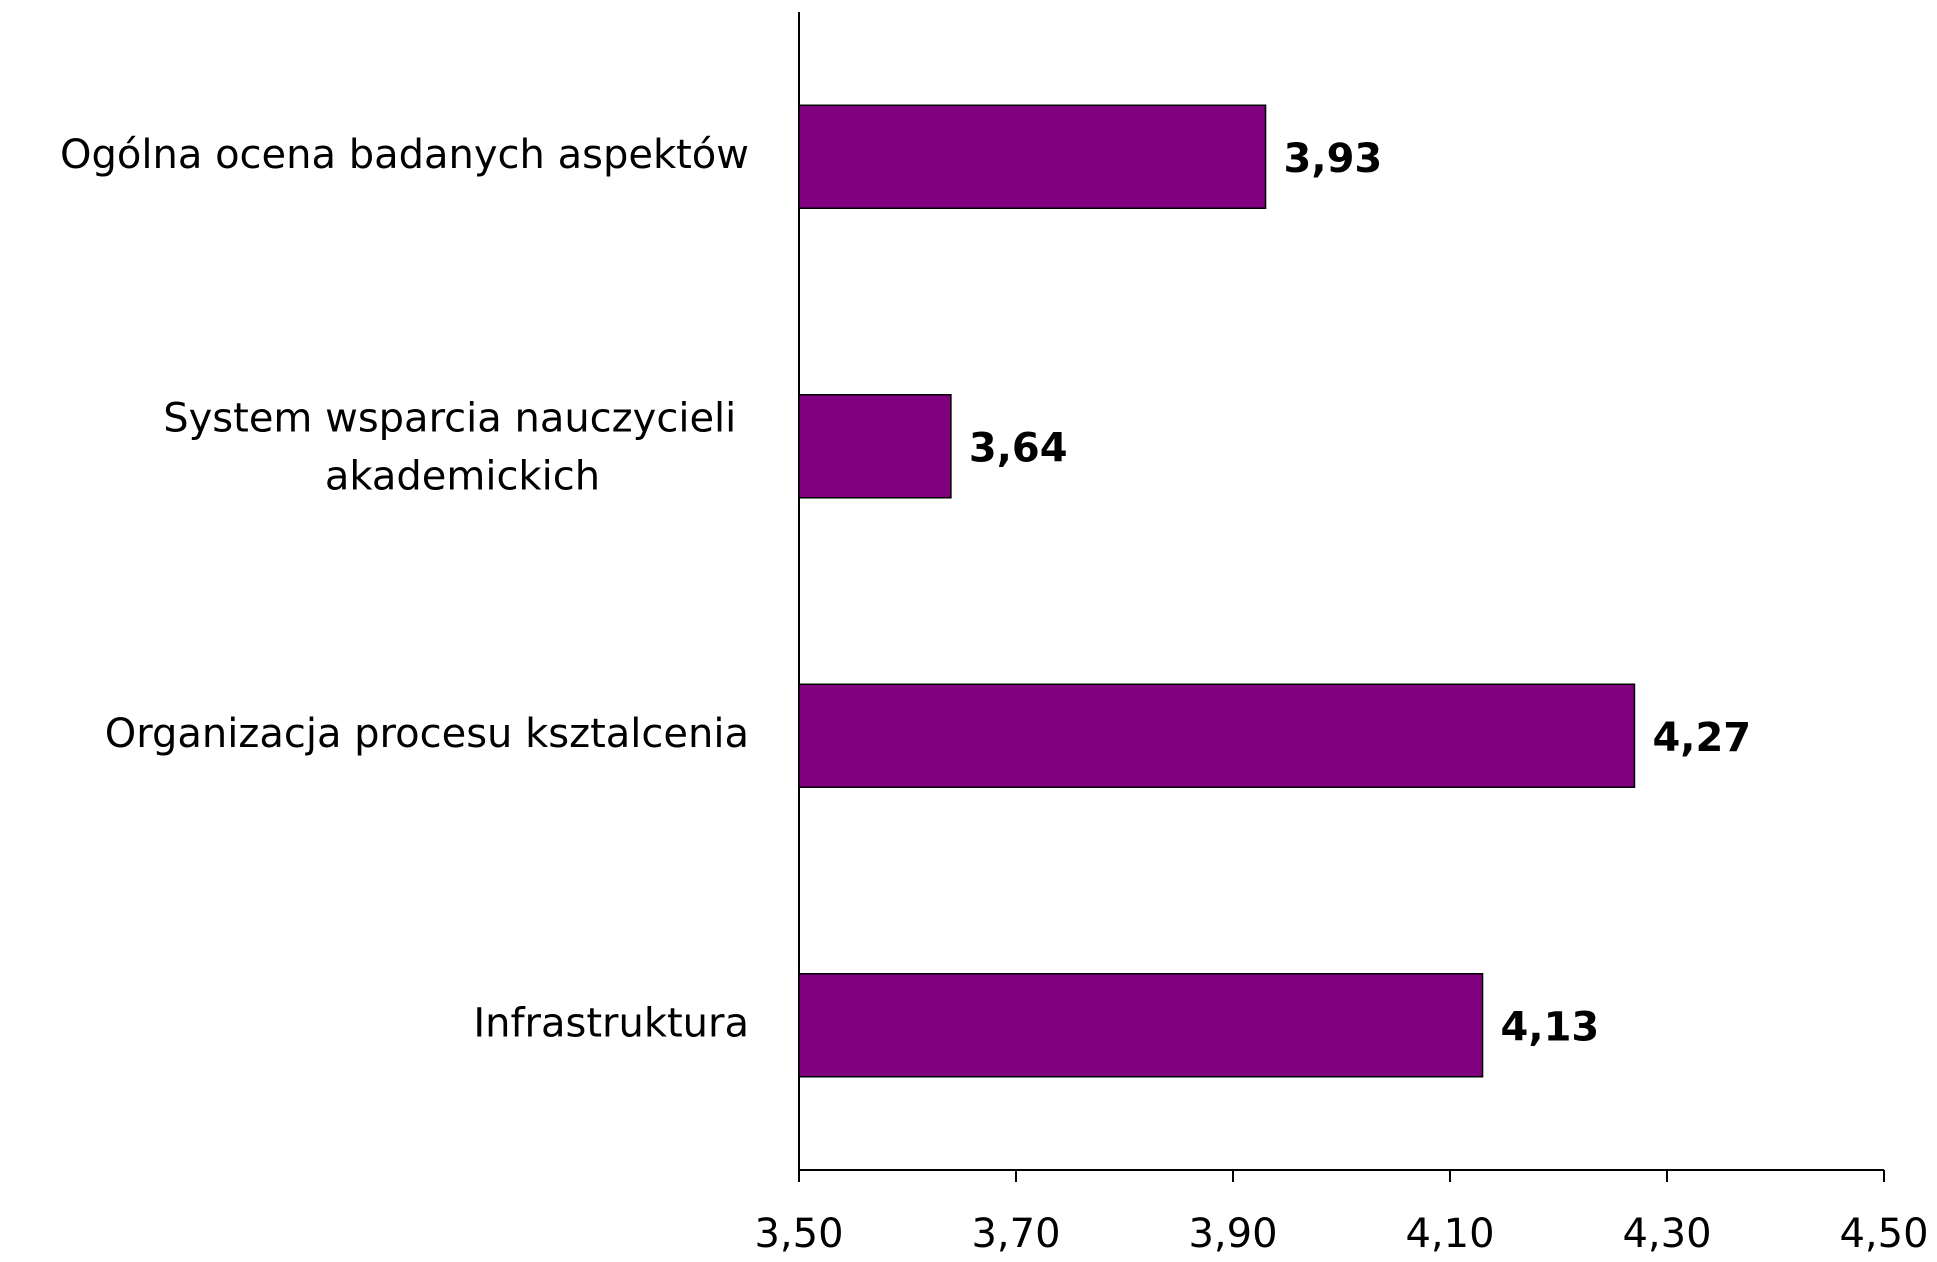  What do you see at coordinates (1018, 448) in the screenshot?
I see `value-label: 3,64` at bounding box center [1018, 448].